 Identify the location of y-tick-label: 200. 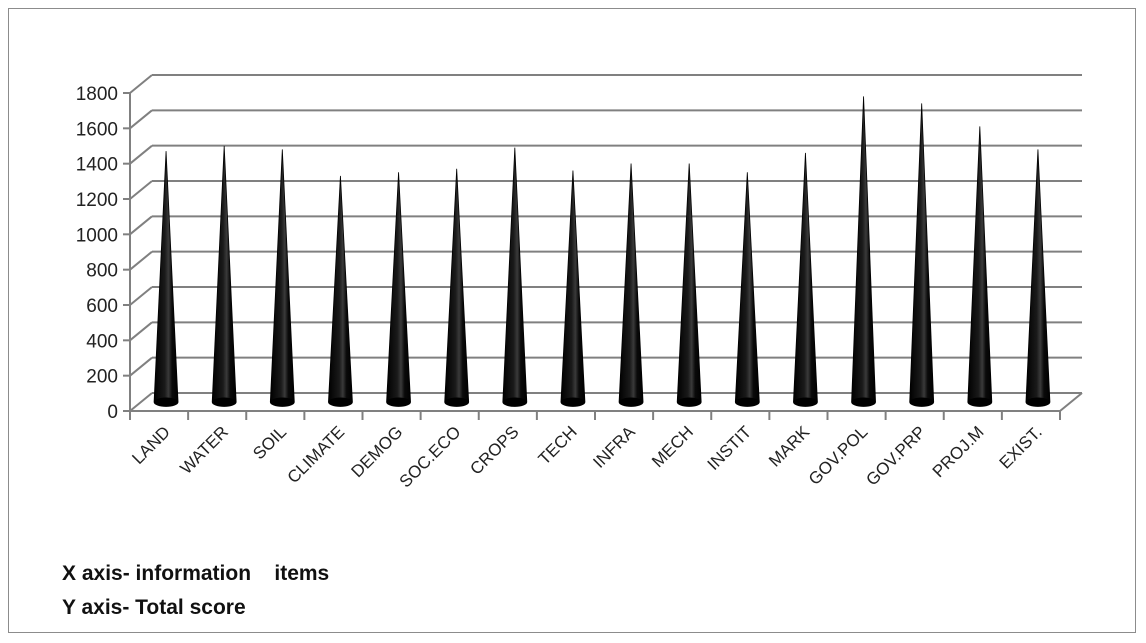
(102, 377).